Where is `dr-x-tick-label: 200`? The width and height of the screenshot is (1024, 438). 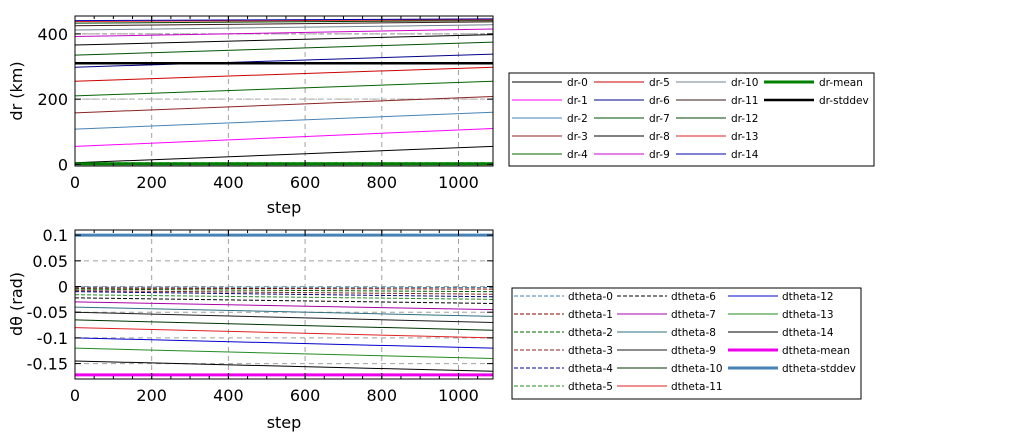 dr-x-tick-label: 200 is located at coordinates (151, 182).